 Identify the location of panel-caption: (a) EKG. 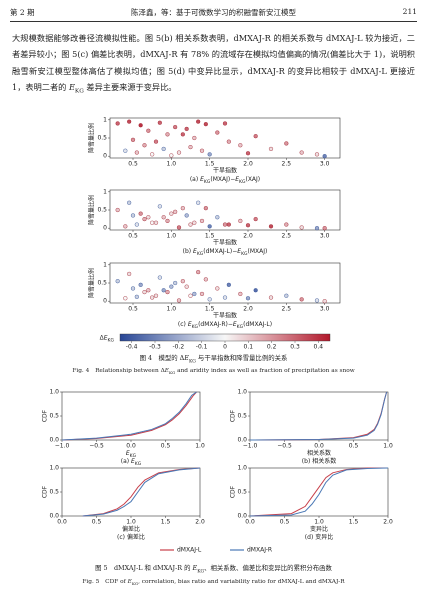
(131, 463).